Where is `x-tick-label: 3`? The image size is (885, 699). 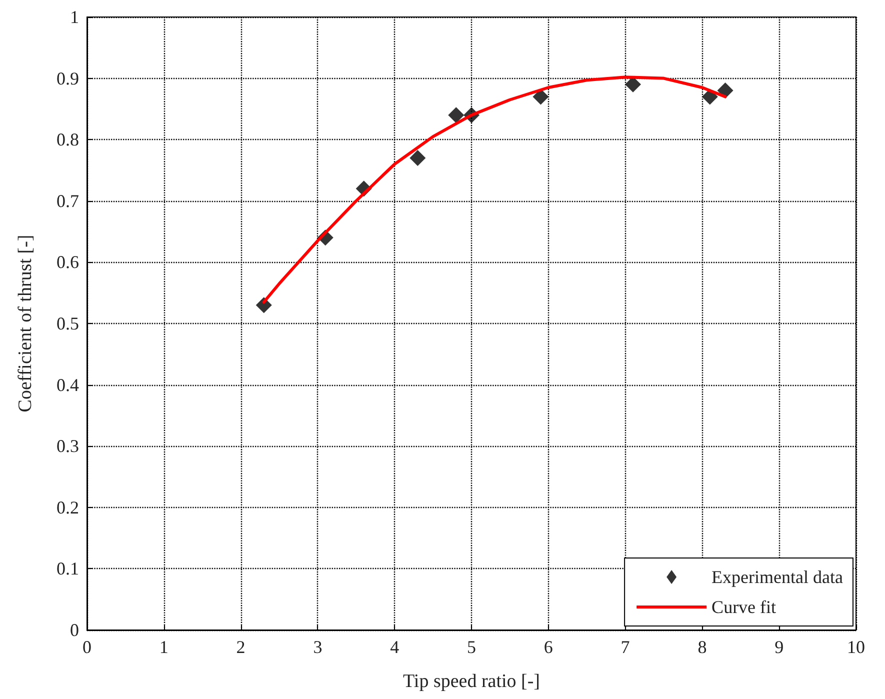 x-tick-label: 3 is located at coordinates (317, 647).